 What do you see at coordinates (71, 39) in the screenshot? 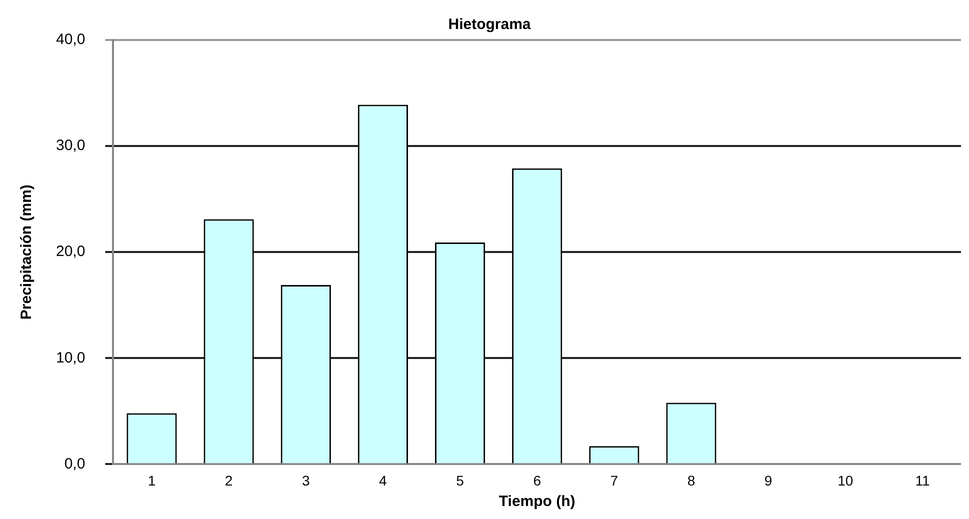
I see `y-tick-label: 40,0` at bounding box center [71, 39].